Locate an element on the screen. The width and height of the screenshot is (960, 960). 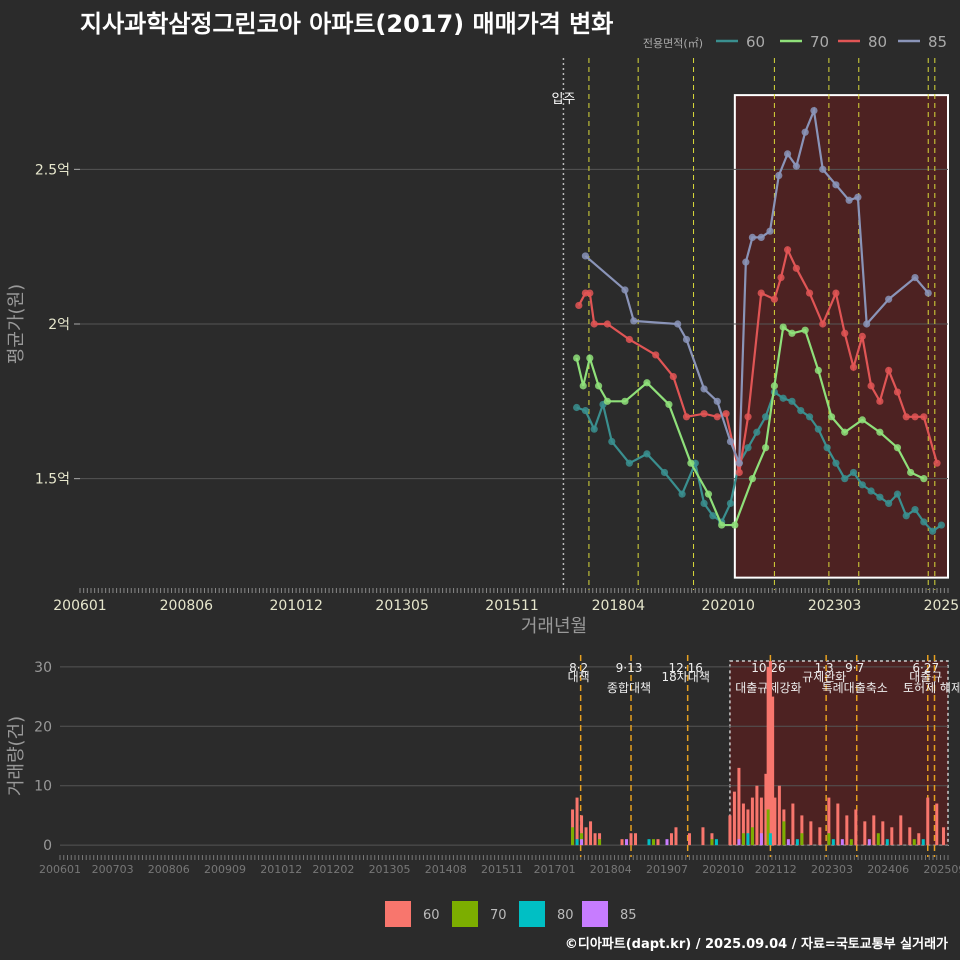
move-in-label: 입주 is located at coordinates (563, 99).